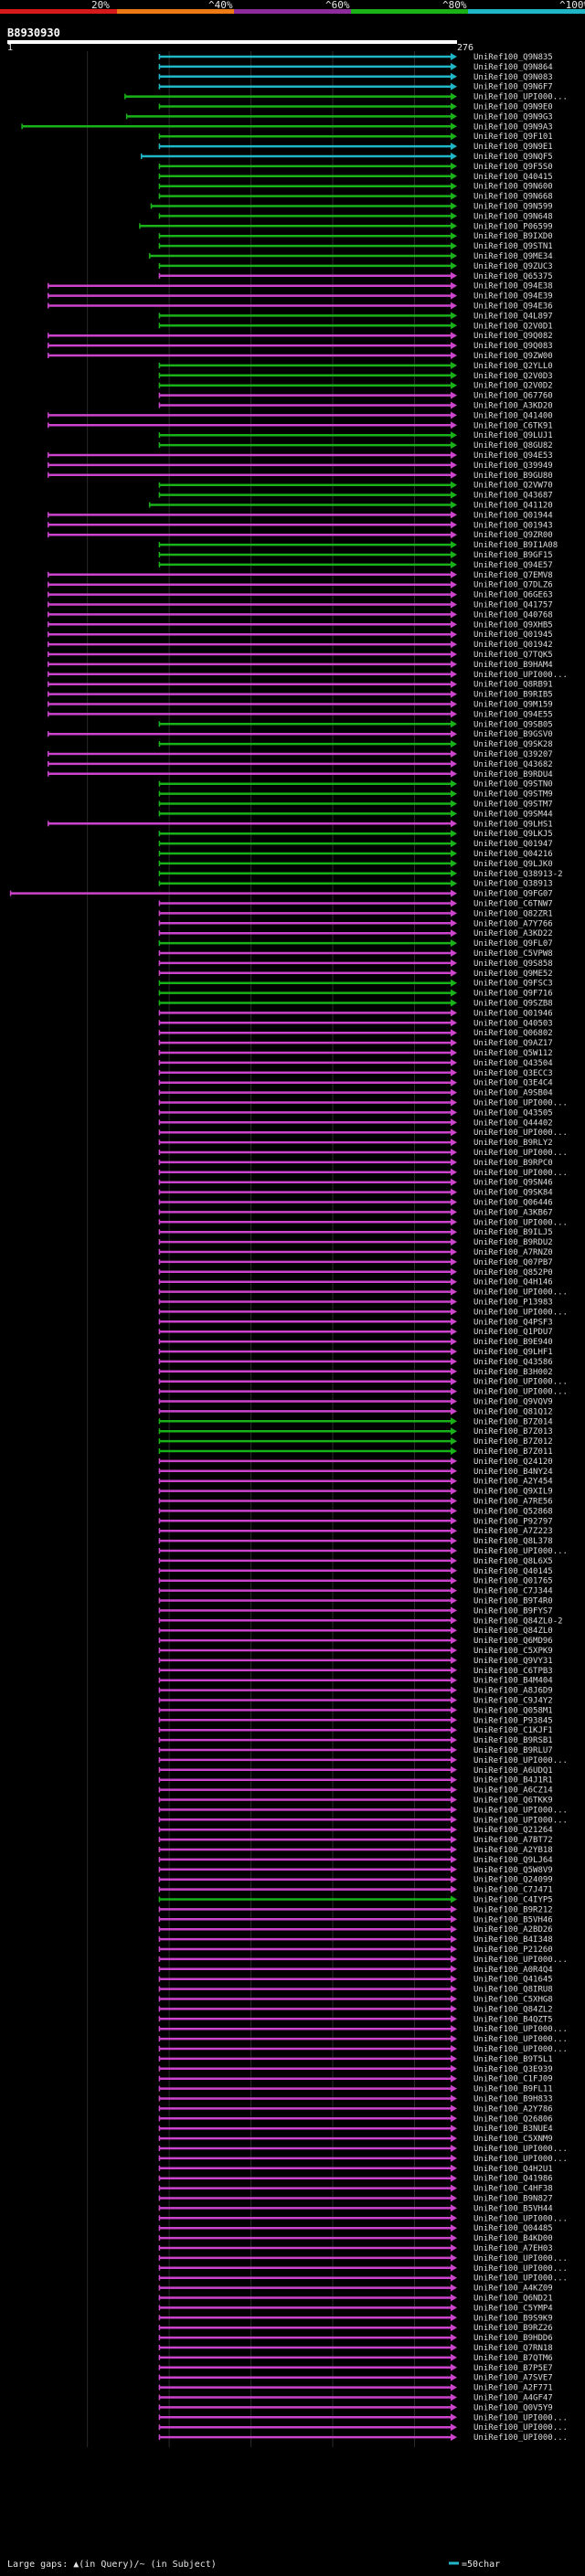  What do you see at coordinates (356, 137) in the screenshot?
I see `hit-row: UniRef100_Q9F101` at bounding box center [356, 137].